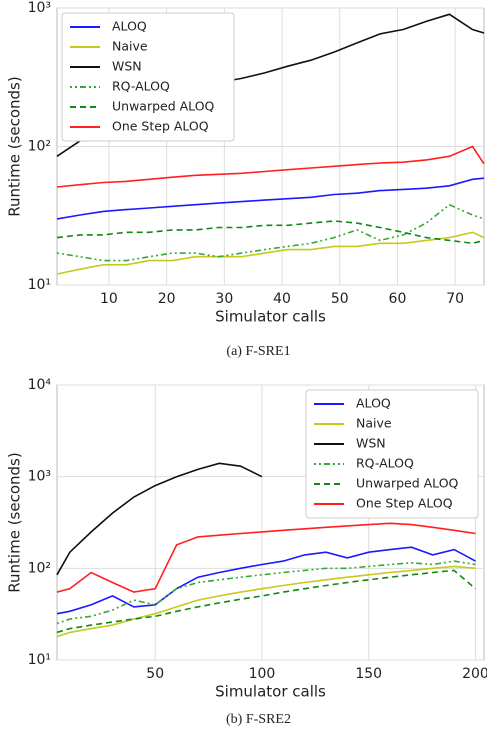  Describe the element at coordinates (258, 719) in the screenshot. I see `caption: (b) F-SRE2` at that location.